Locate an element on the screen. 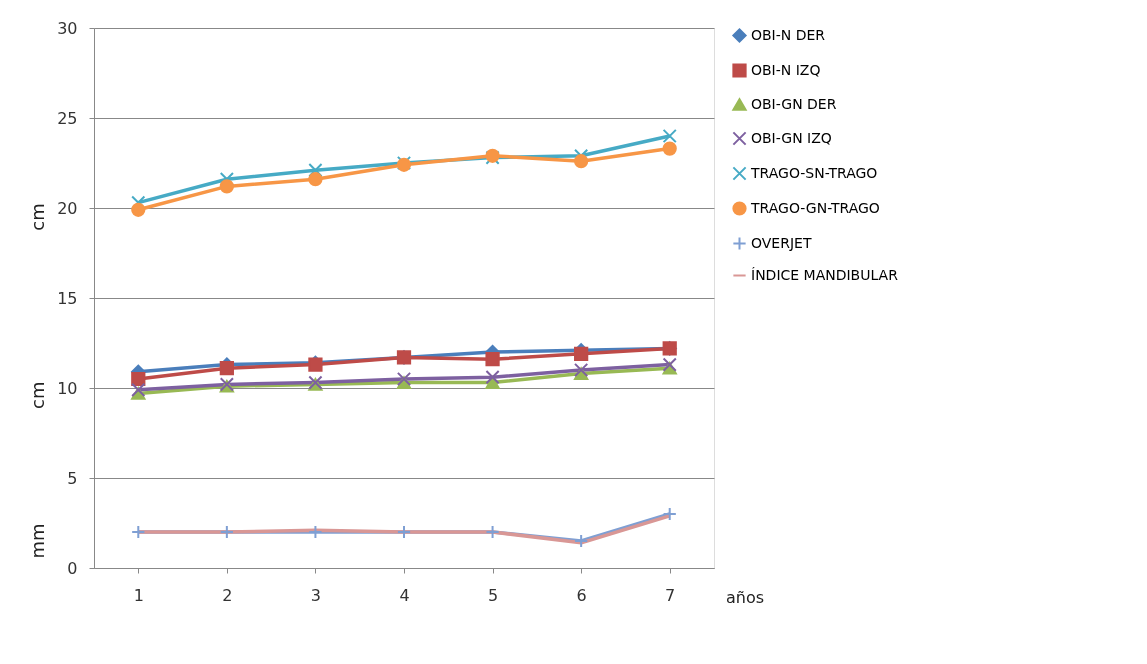 The image size is (1147, 664). legend-label: TRAGO-GN-TRAGO is located at coordinates (815, 207).